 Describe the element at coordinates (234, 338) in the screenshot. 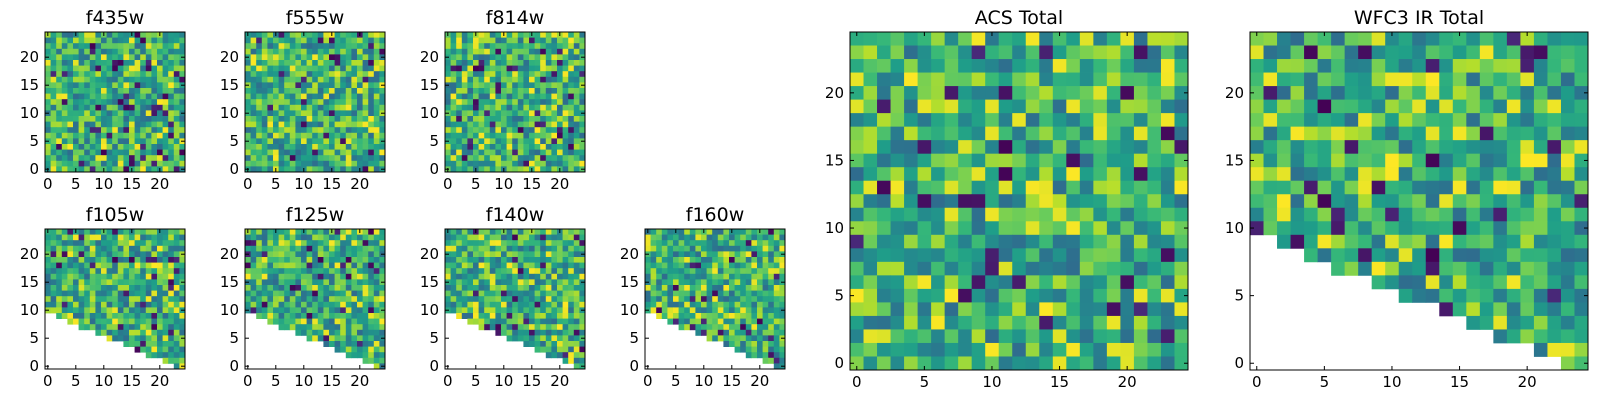

I see `y-tick-label: 5` at that location.